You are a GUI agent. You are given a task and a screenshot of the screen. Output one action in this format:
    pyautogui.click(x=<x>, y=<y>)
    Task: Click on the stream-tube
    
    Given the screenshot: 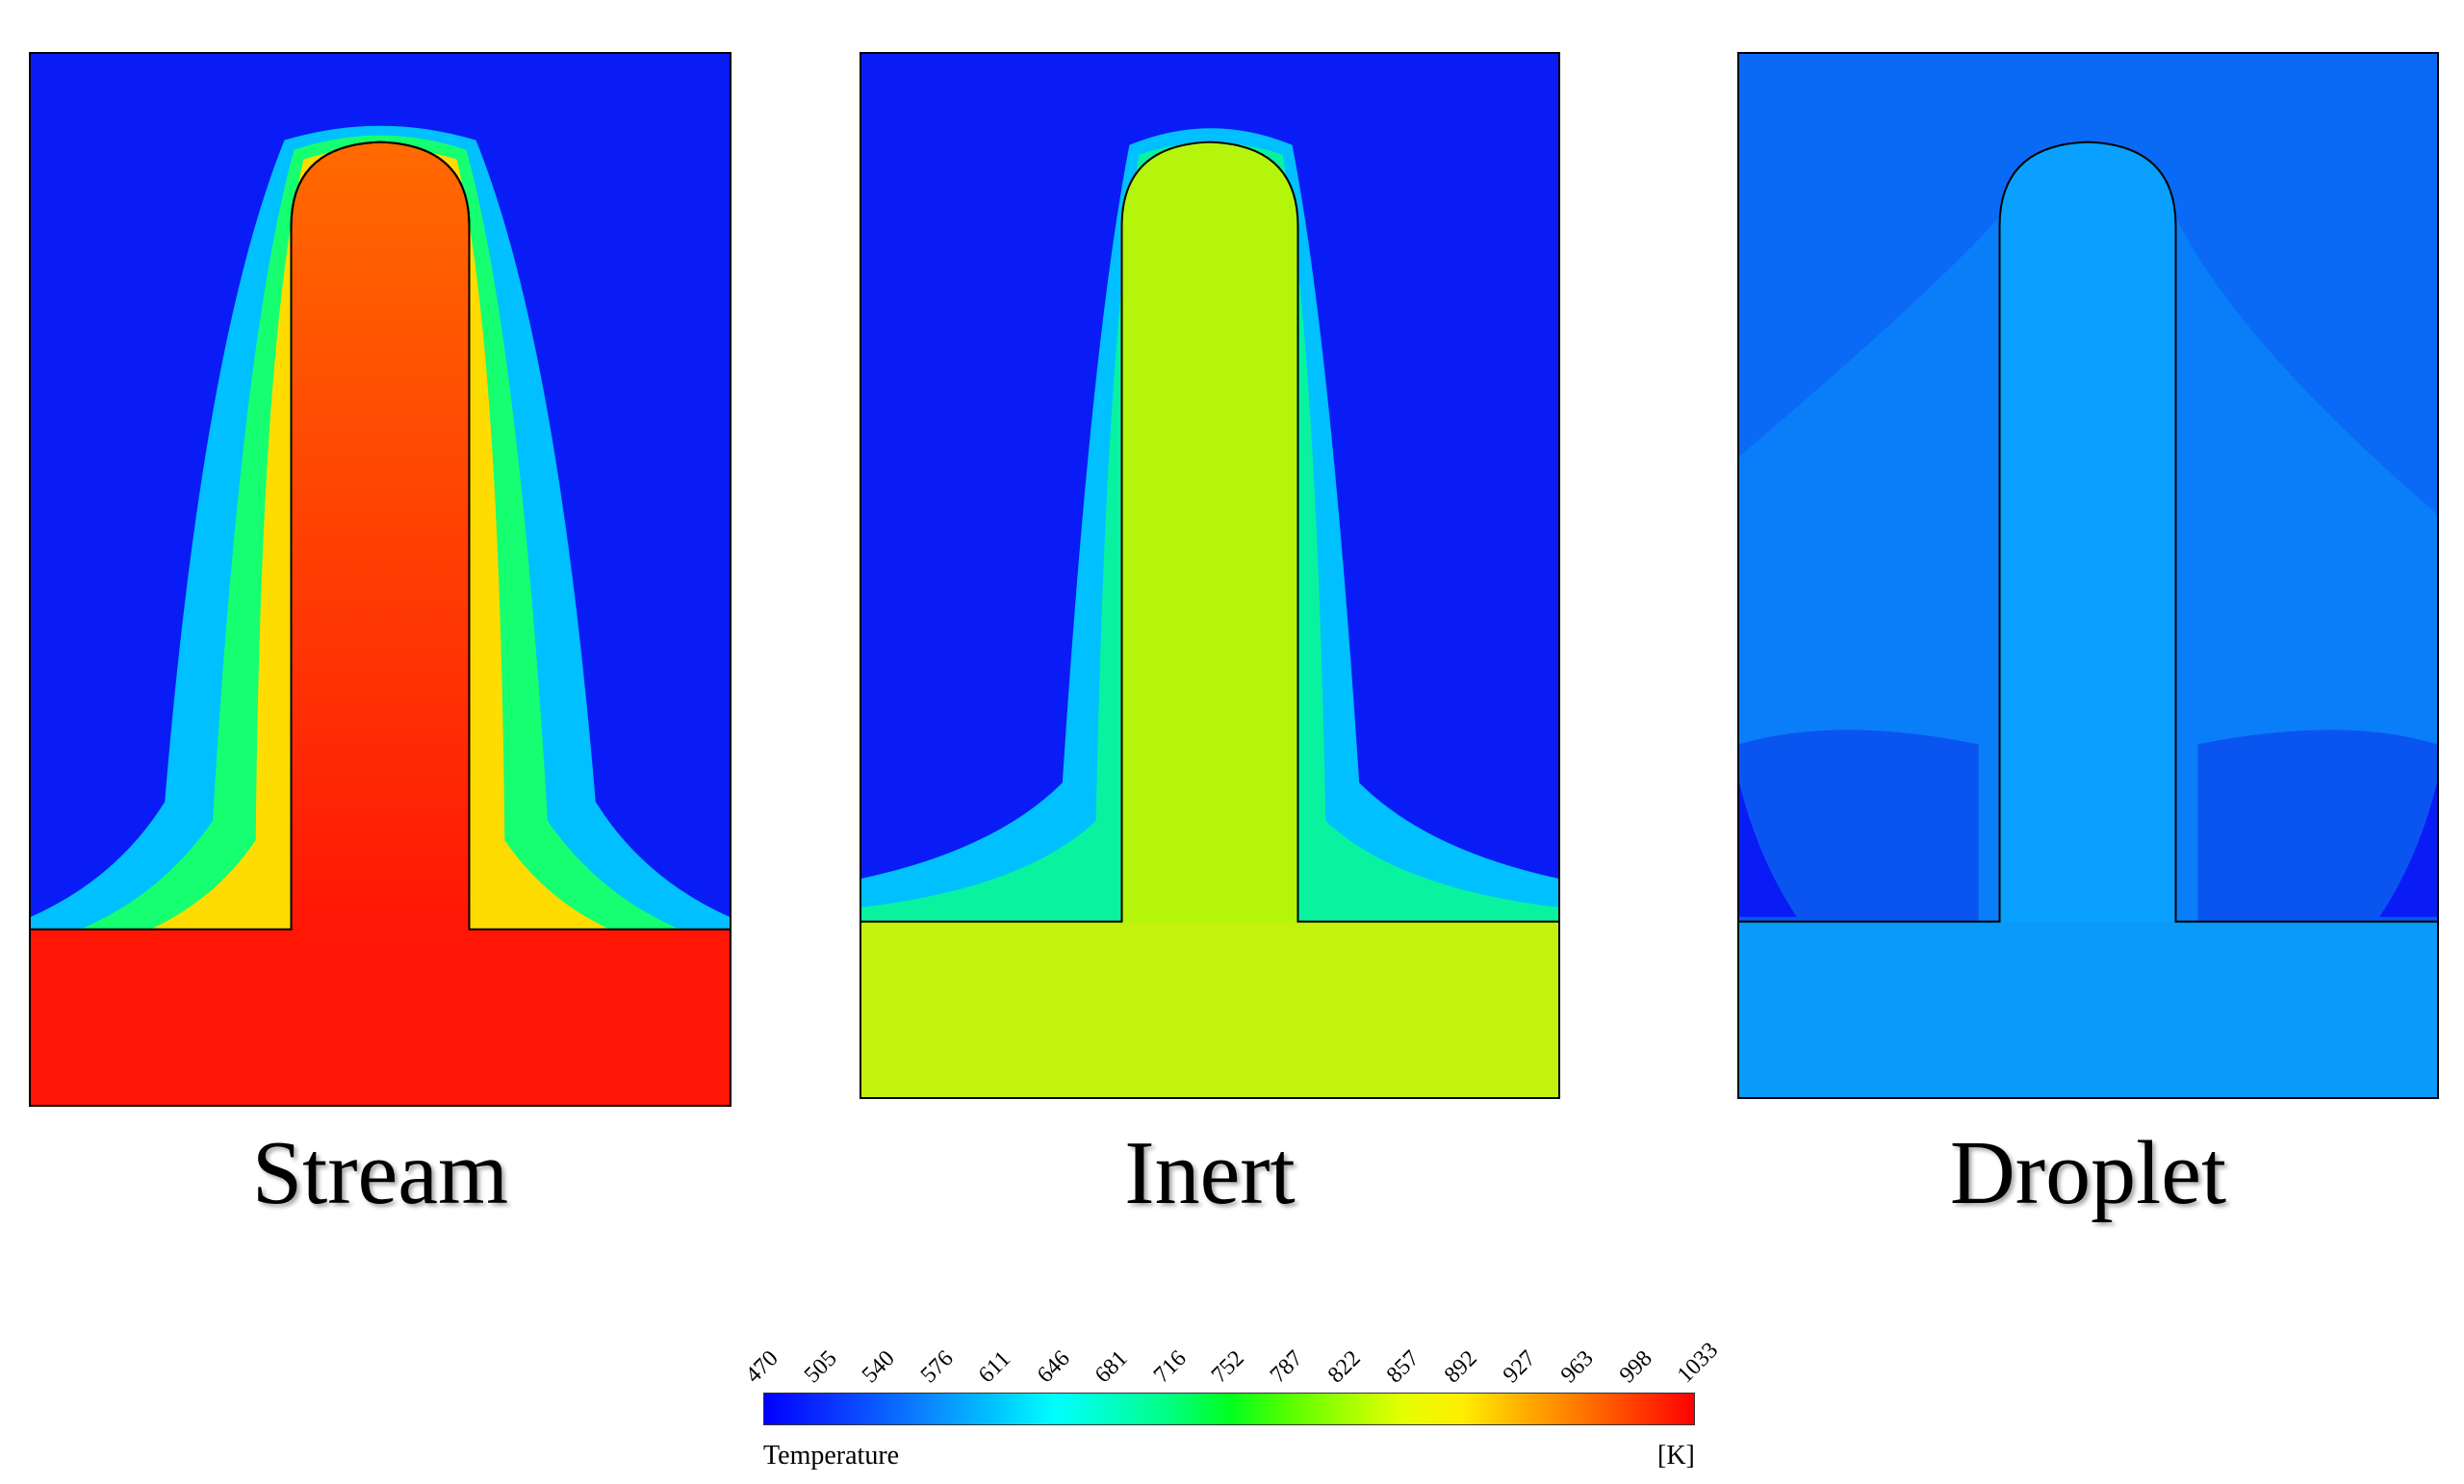 What is the action you would take?
    pyautogui.click(x=380, y=539)
    